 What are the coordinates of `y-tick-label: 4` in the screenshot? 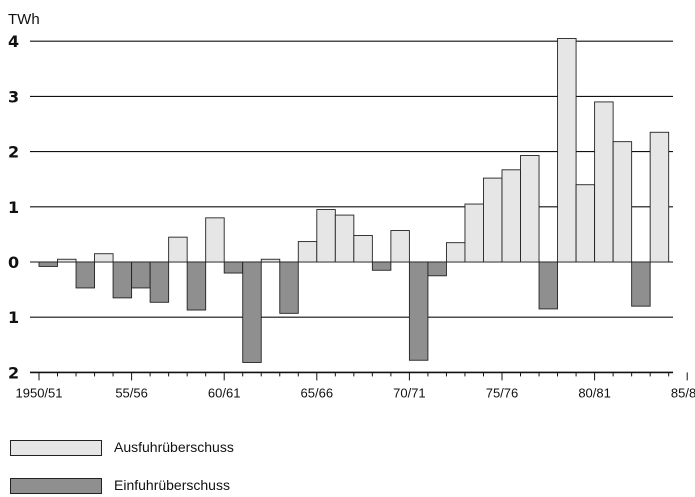 It's located at (13, 41).